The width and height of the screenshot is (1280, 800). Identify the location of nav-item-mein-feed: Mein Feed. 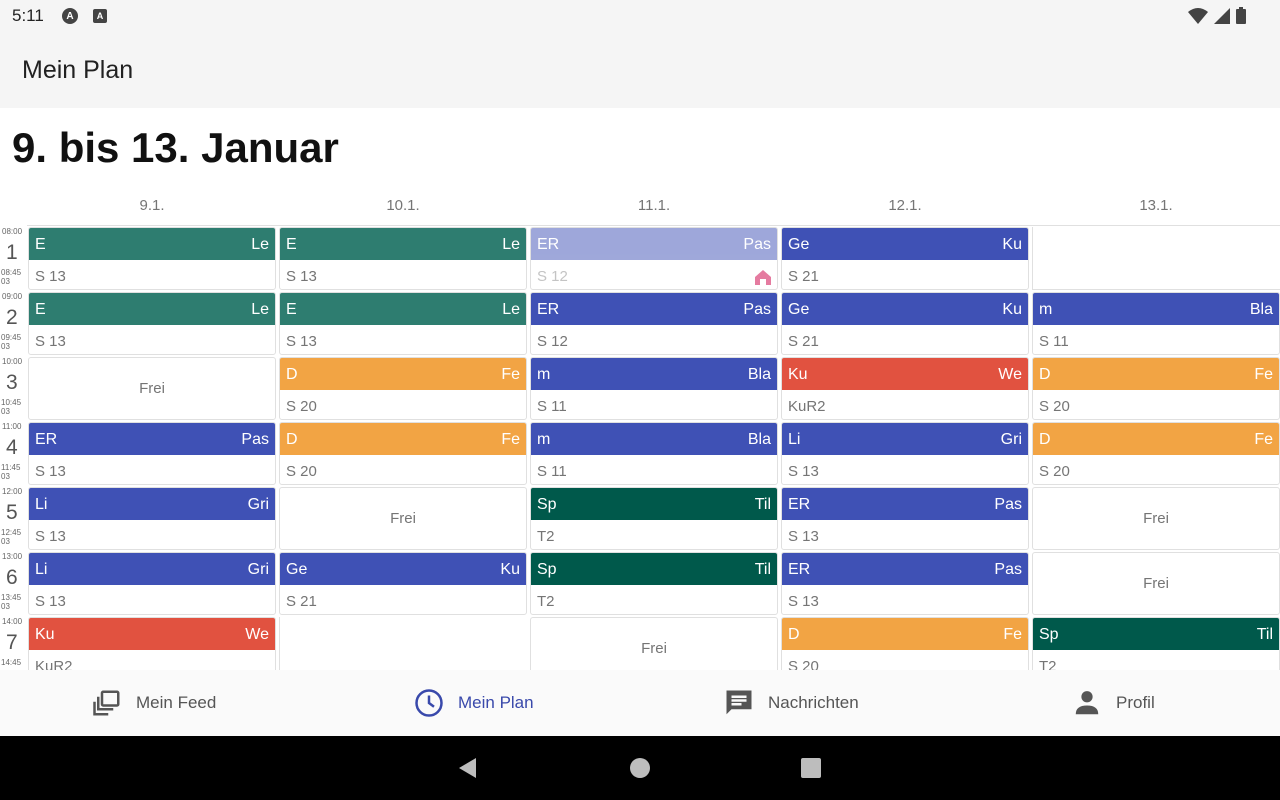
(154, 703).